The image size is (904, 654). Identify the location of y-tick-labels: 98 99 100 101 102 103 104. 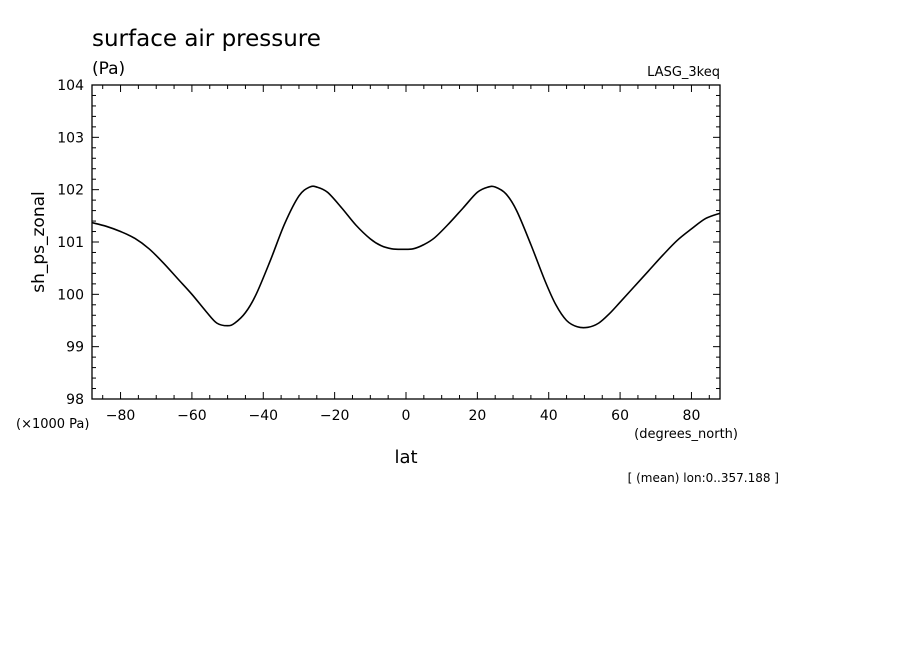
(70, 243).